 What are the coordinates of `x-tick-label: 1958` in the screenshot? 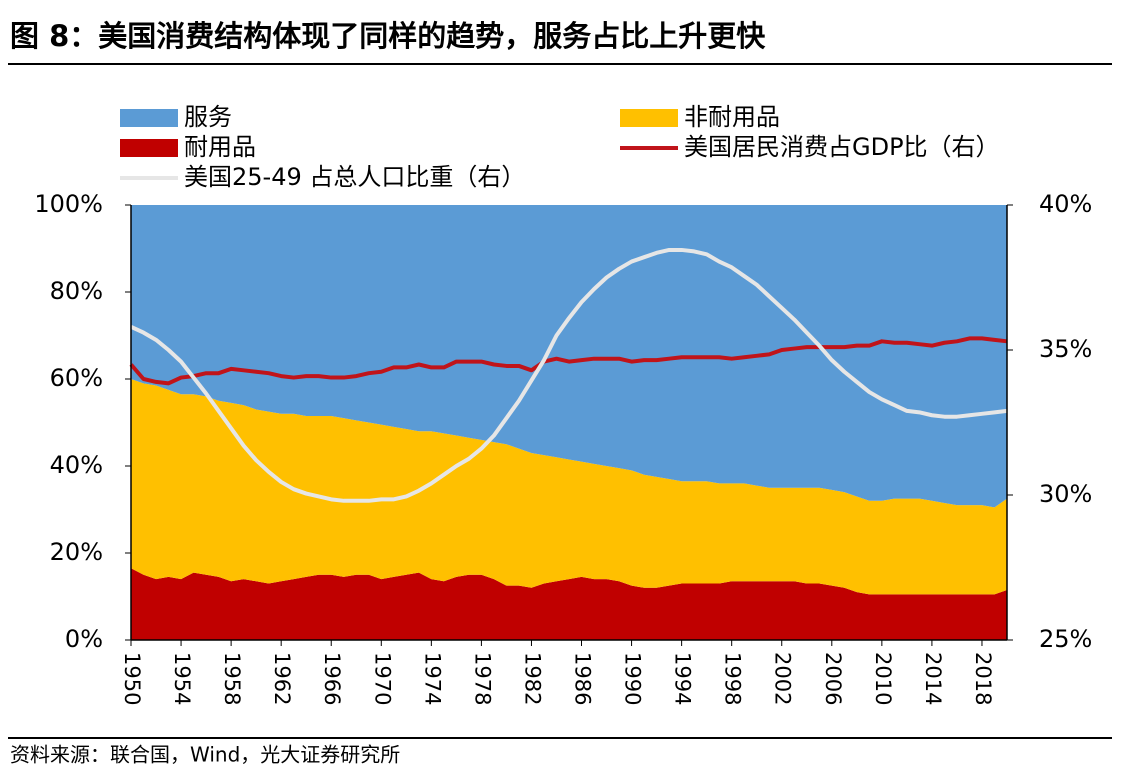 It's located at (232, 678).